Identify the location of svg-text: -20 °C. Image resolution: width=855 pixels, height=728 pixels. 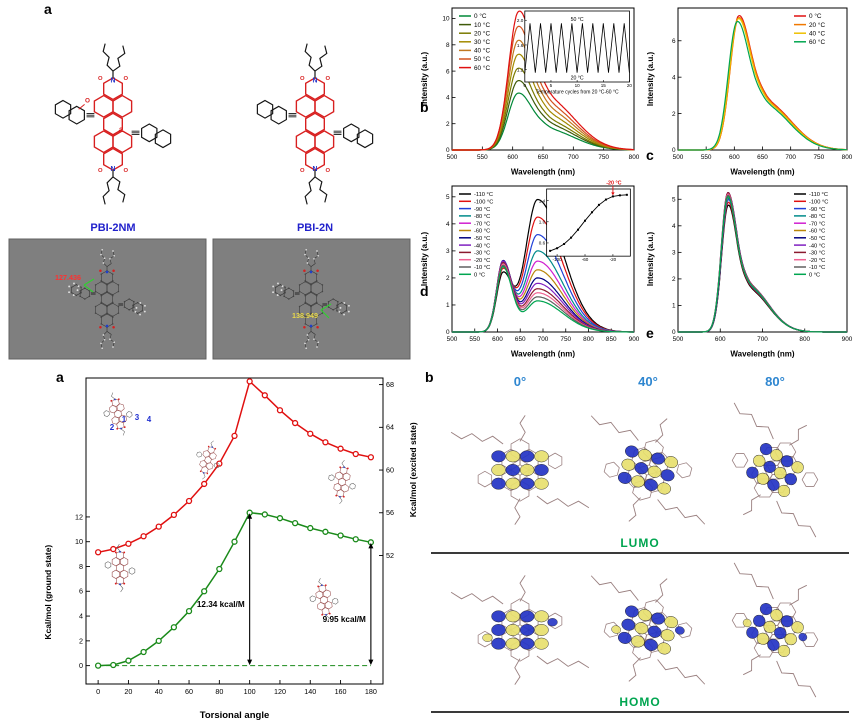
(817, 261).